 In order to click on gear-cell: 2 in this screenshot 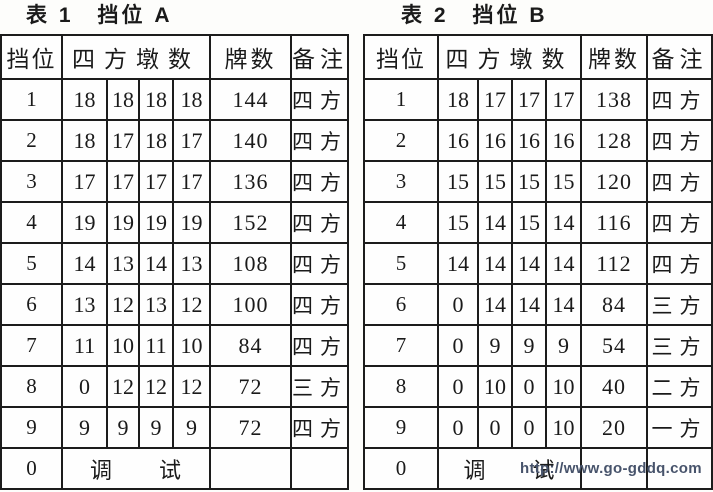, I will do `click(401, 140)`.